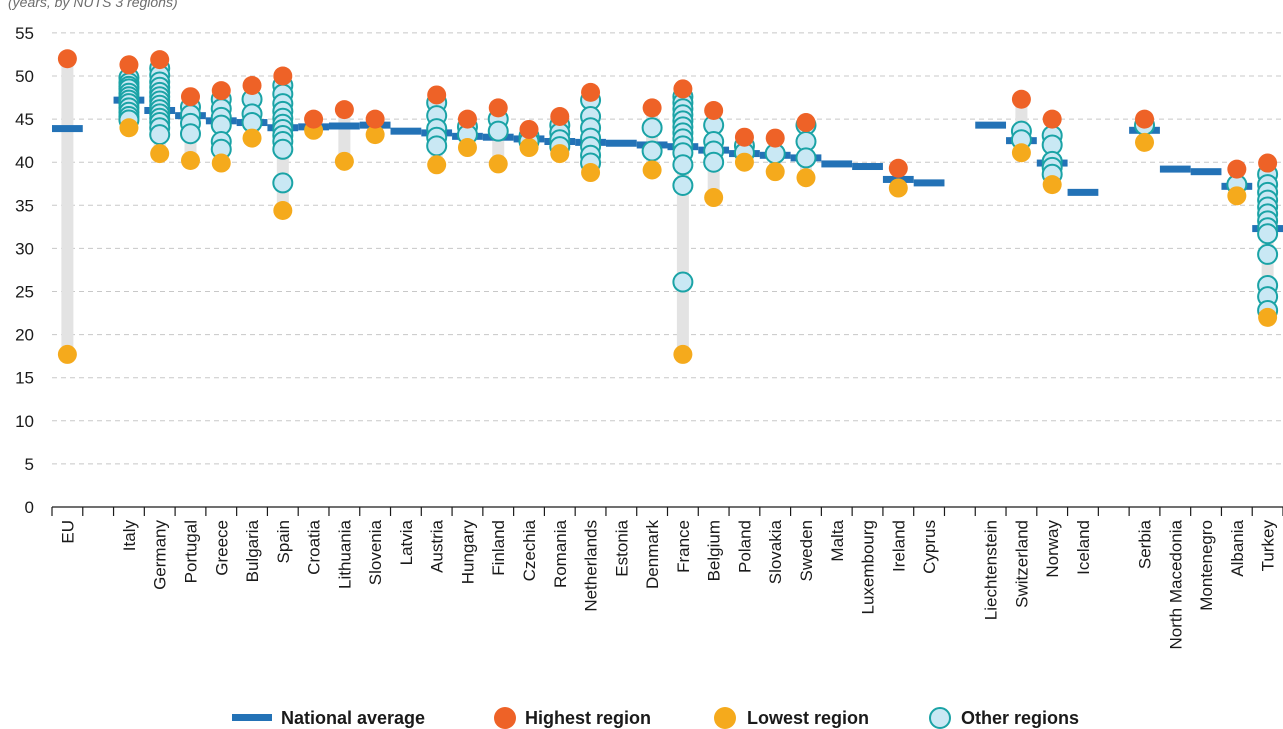 The height and width of the screenshot is (729, 1283). What do you see at coordinates (1175, 584) in the screenshot?
I see `x-tick-label: North Macedonia` at bounding box center [1175, 584].